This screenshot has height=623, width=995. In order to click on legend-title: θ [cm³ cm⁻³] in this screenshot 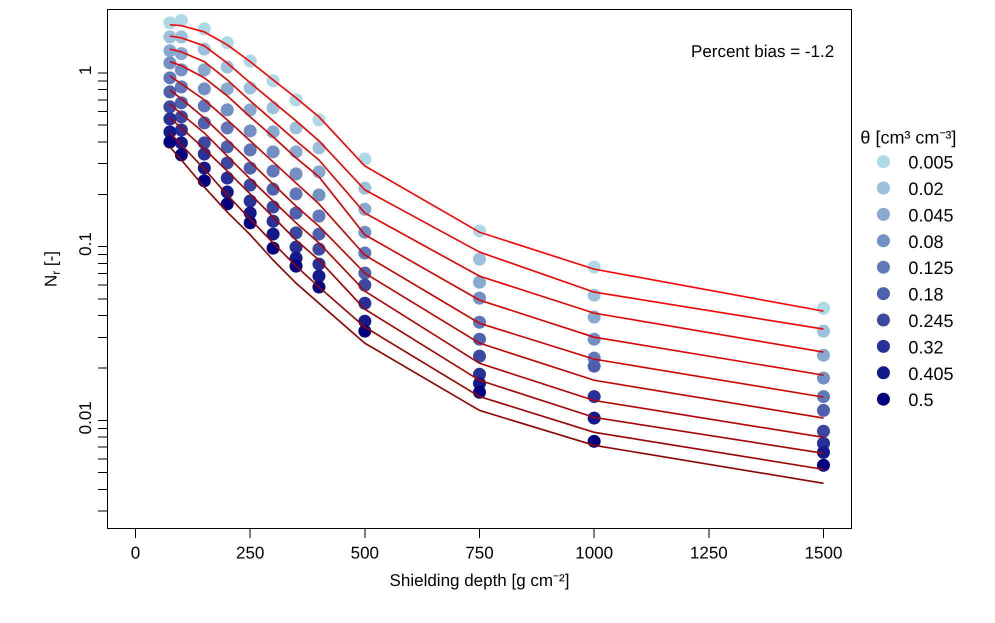, I will do `click(908, 137)`.